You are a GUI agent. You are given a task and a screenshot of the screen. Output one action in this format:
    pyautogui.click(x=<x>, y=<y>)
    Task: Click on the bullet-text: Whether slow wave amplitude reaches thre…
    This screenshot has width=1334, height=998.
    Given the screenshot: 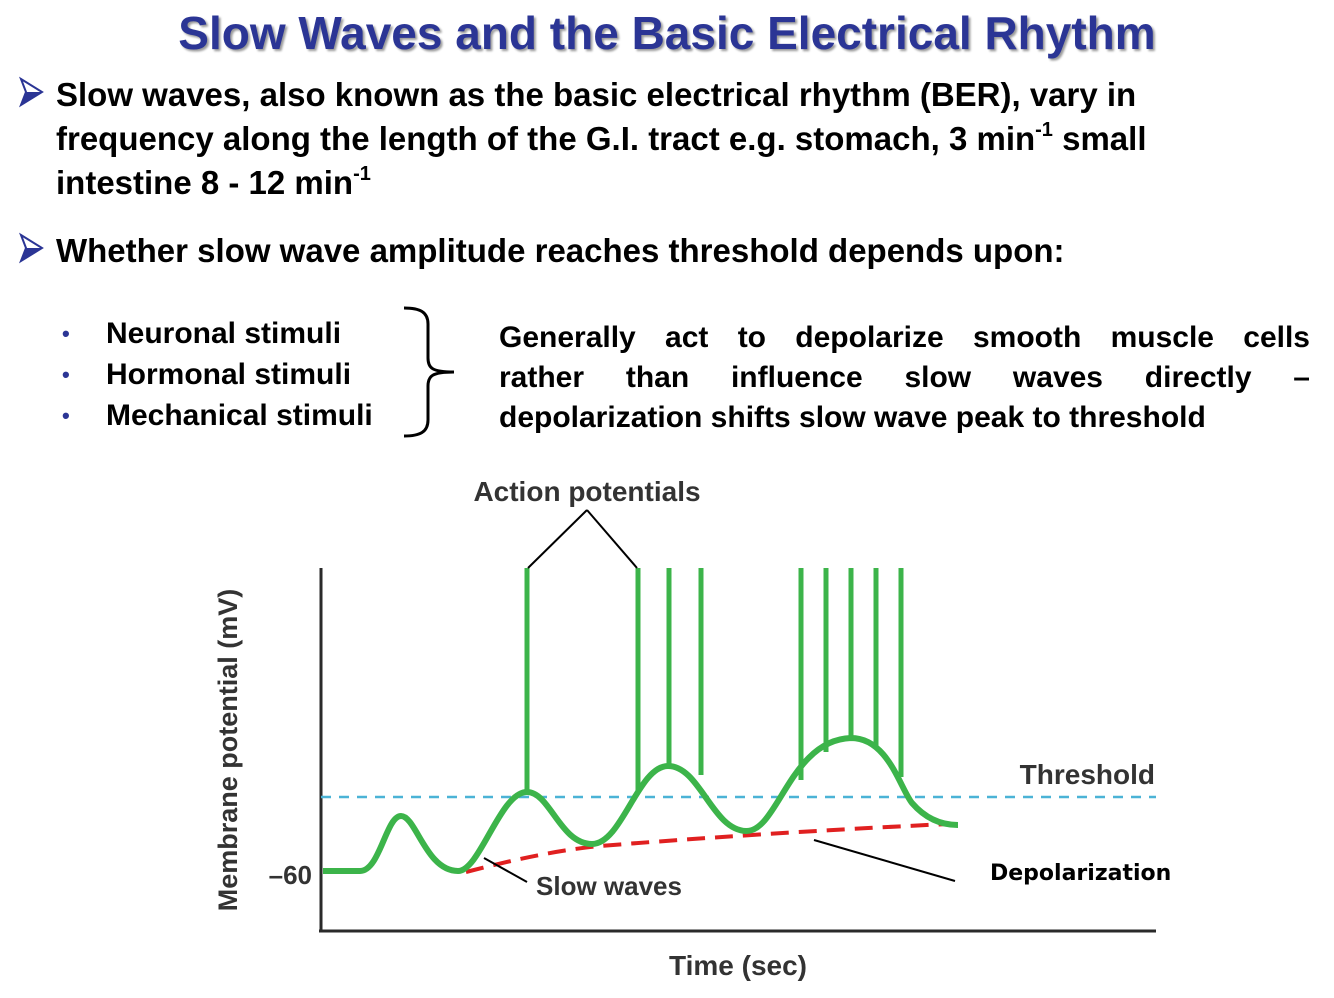 What is the action you would take?
    pyautogui.click(x=560, y=251)
    